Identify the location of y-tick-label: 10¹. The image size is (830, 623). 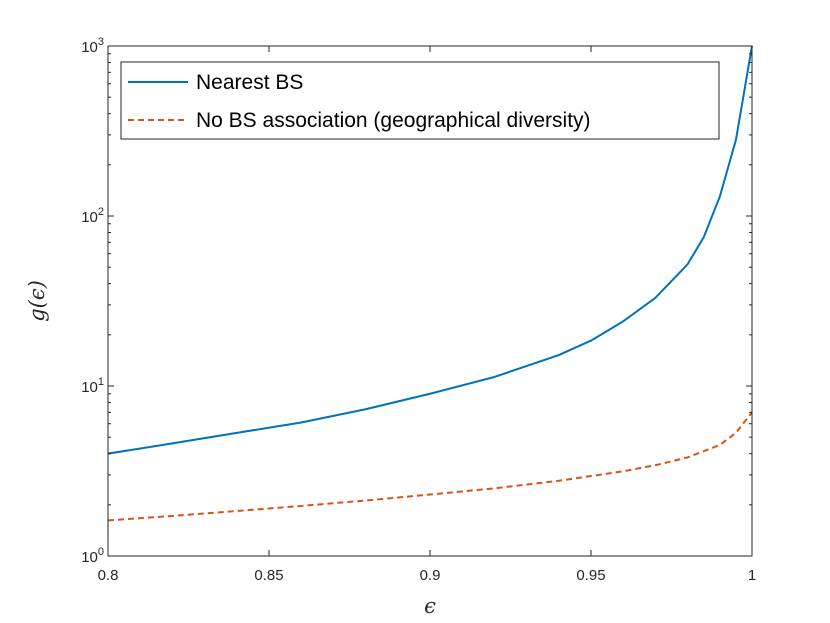
(92, 386).